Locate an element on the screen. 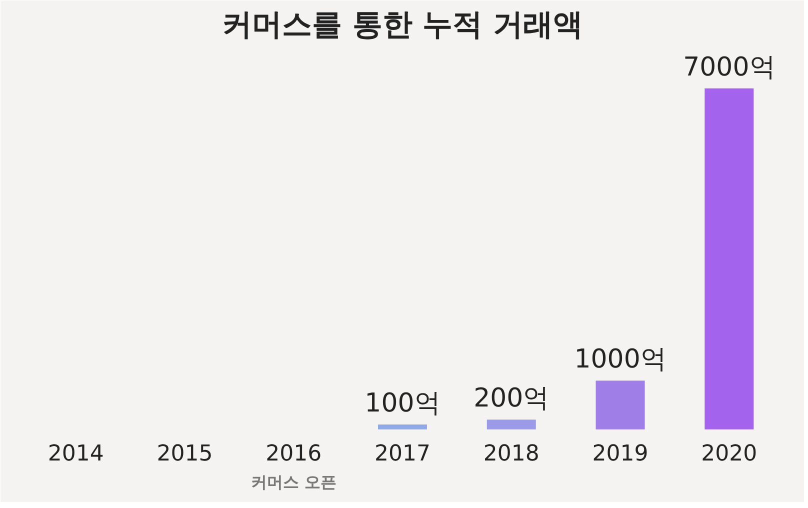  data-label: 200억 is located at coordinates (512, 399).